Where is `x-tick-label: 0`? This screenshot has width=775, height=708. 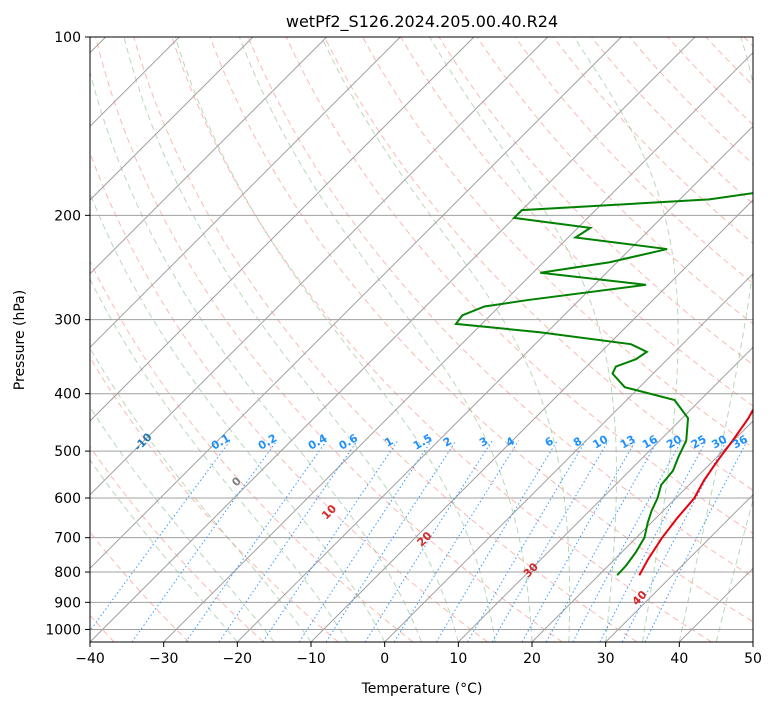
x-tick-label: 0 is located at coordinates (384, 659).